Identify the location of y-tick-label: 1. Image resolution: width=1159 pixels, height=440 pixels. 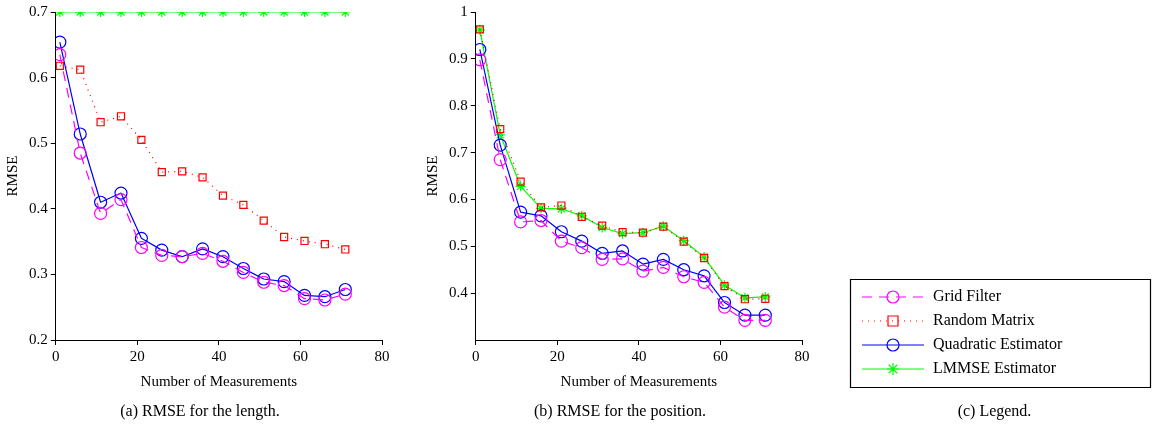
(464, 10).